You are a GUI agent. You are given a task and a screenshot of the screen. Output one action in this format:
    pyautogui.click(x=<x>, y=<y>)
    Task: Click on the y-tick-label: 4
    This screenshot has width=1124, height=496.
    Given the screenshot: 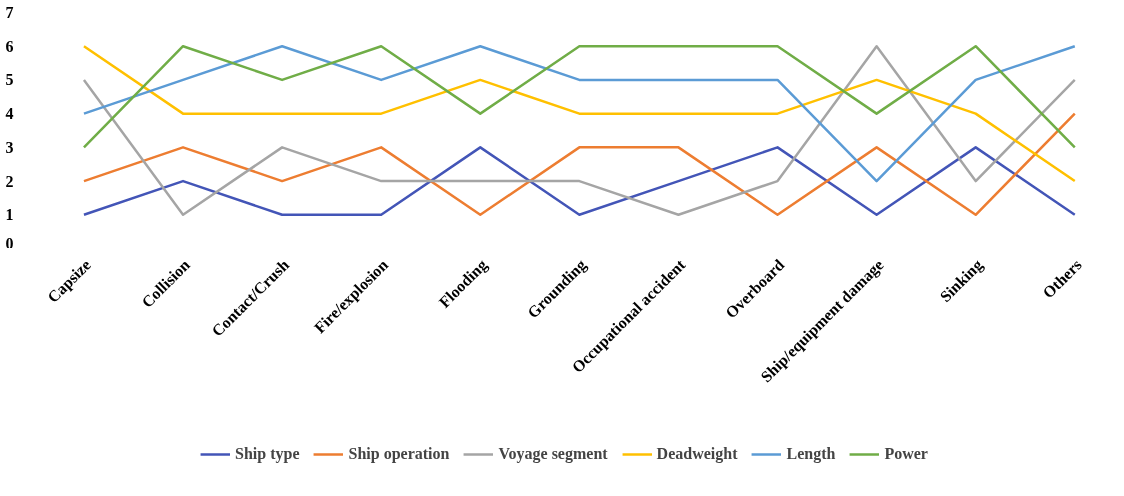 What is the action you would take?
    pyautogui.click(x=9, y=114)
    